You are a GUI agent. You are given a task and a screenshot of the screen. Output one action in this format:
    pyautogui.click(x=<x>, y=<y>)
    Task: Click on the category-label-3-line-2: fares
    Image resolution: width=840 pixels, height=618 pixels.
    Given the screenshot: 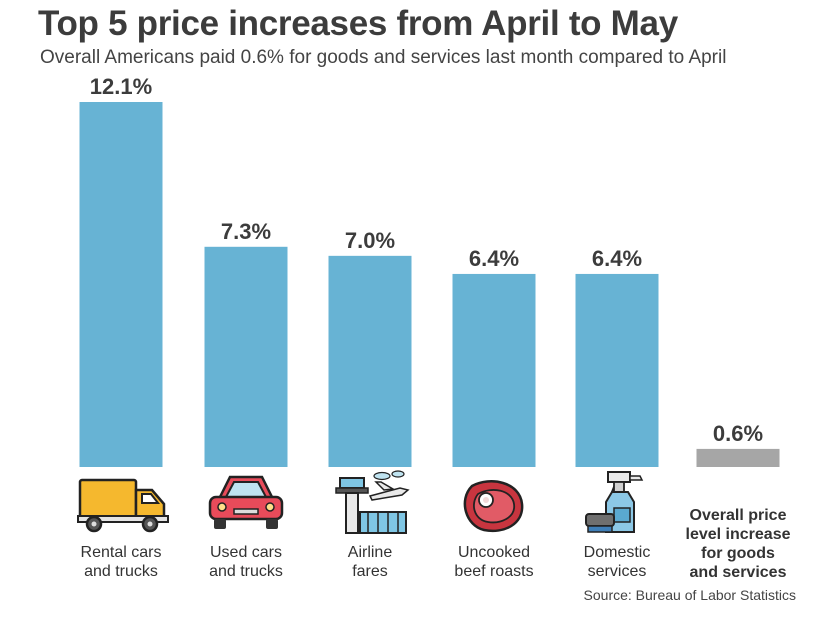 What is the action you would take?
    pyautogui.click(x=370, y=571)
    